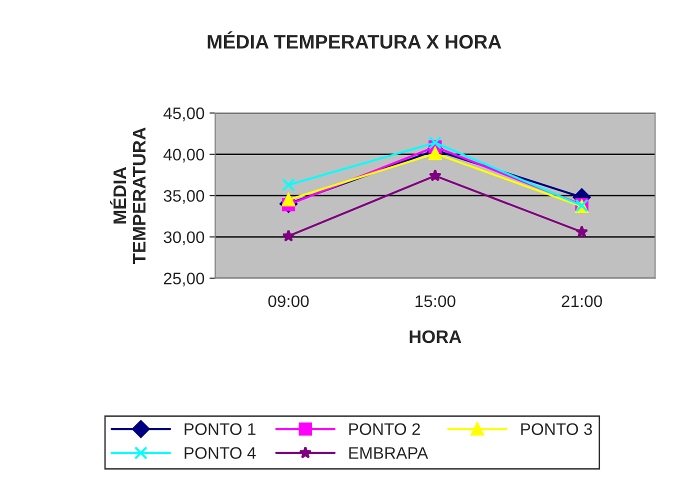  Describe the element at coordinates (184, 279) in the screenshot. I see `y-tick-label: 25,00` at that location.